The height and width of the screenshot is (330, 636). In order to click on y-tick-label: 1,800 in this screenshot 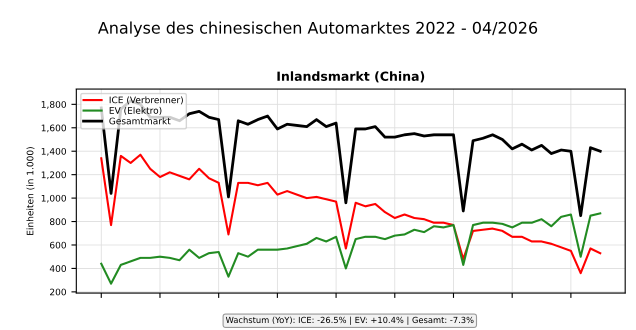, I will do `click(54, 105)`.